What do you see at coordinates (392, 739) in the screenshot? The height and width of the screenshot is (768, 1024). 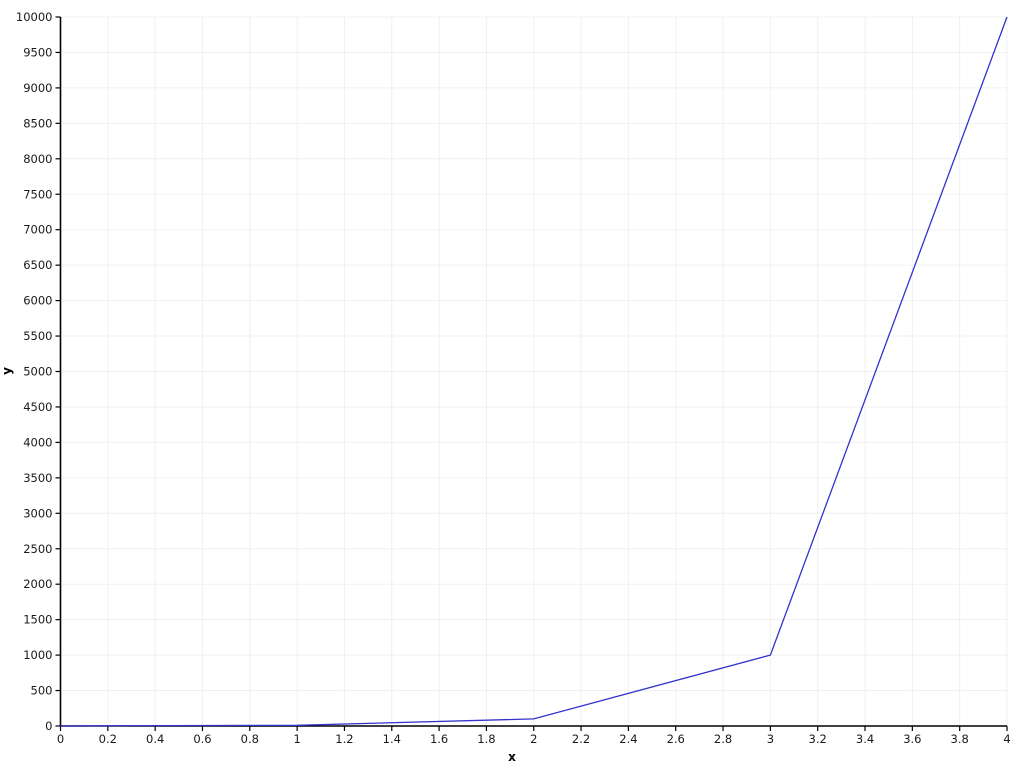 I see `x-tick-label: 1.4` at bounding box center [392, 739].